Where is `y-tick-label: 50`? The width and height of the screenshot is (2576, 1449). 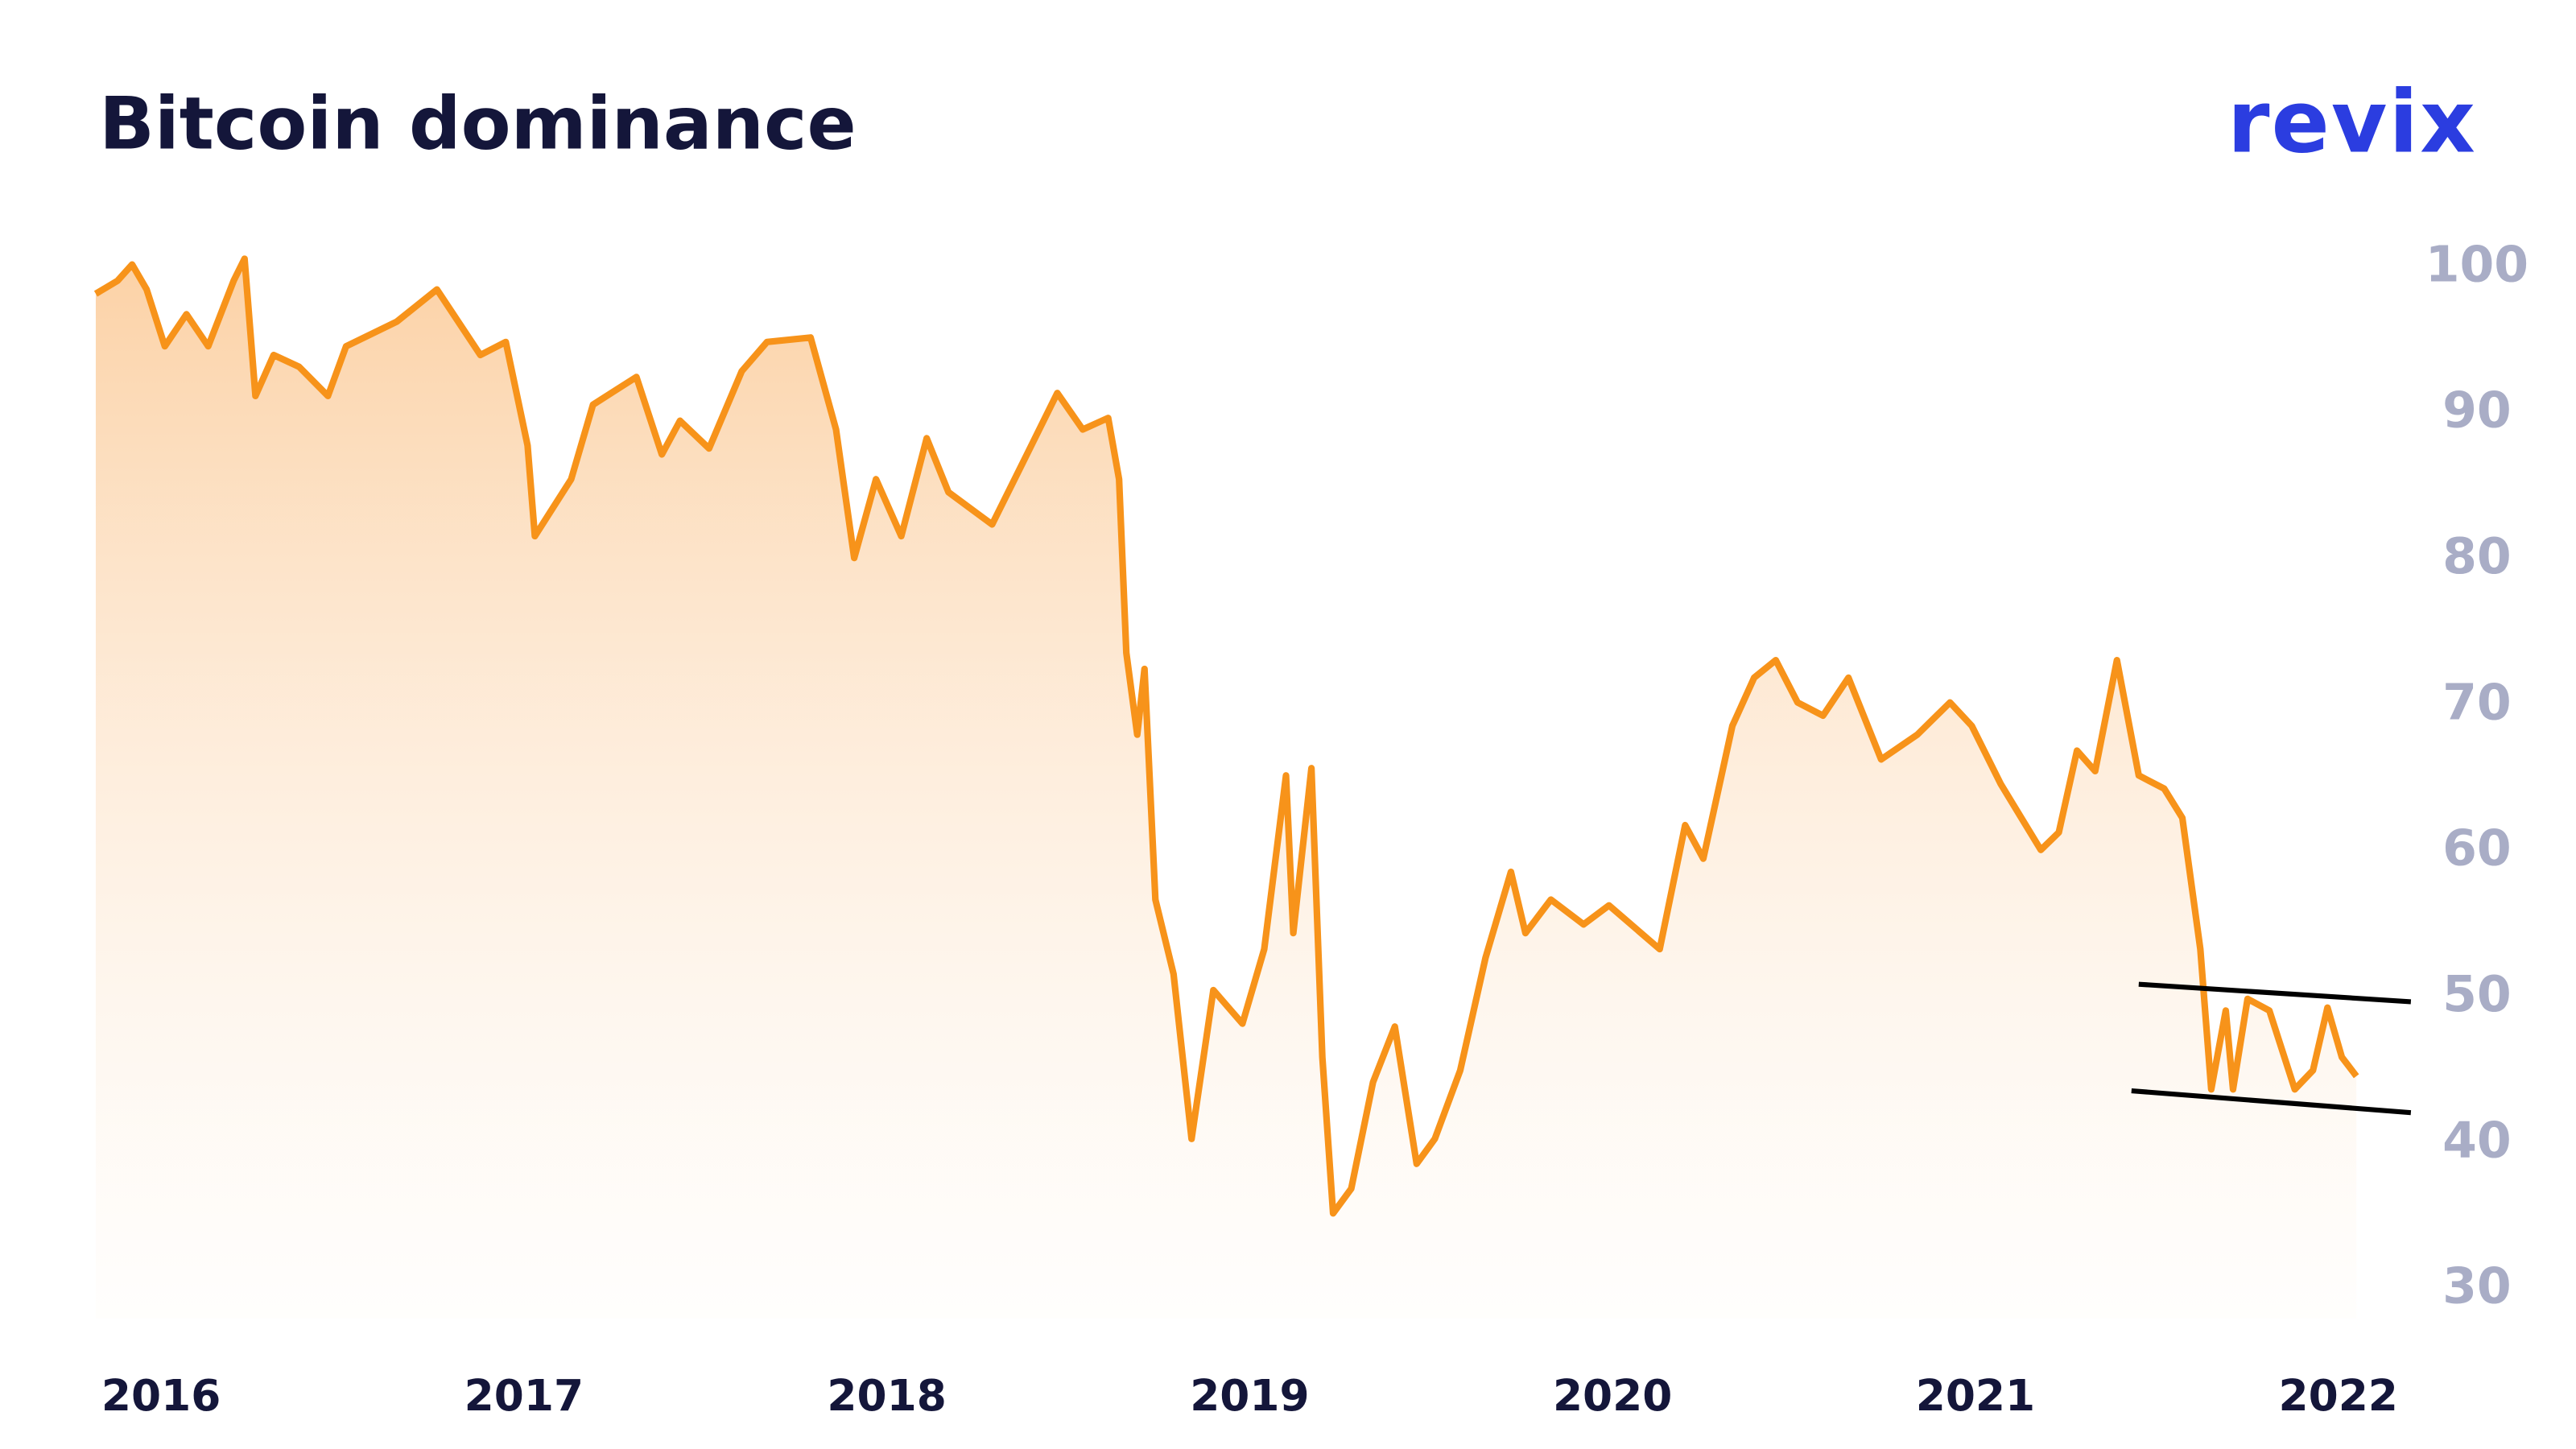
y-tick-label: 50 is located at coordinates (2477, 994).